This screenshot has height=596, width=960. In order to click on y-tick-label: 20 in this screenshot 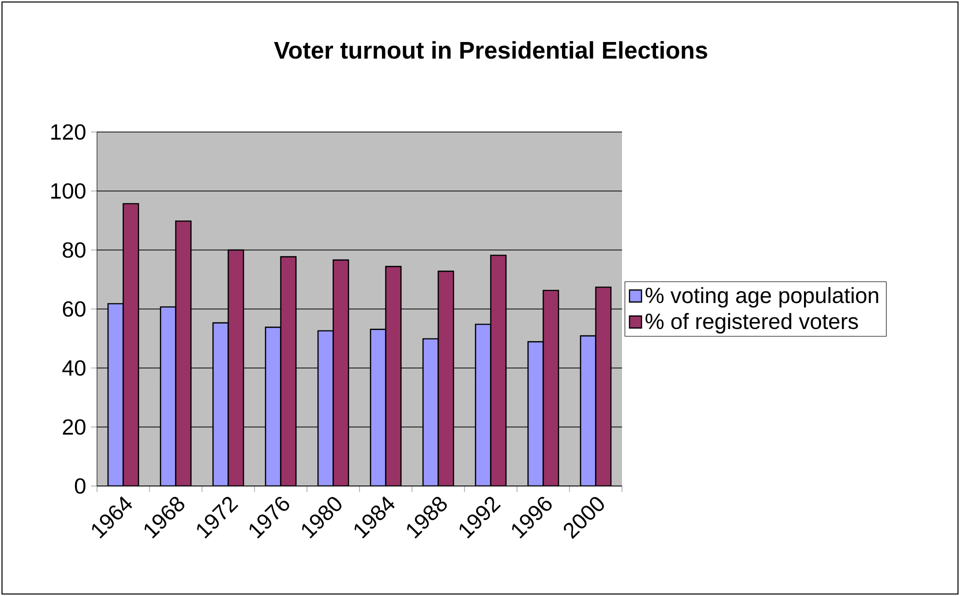, I will do `click(74, 427)`.